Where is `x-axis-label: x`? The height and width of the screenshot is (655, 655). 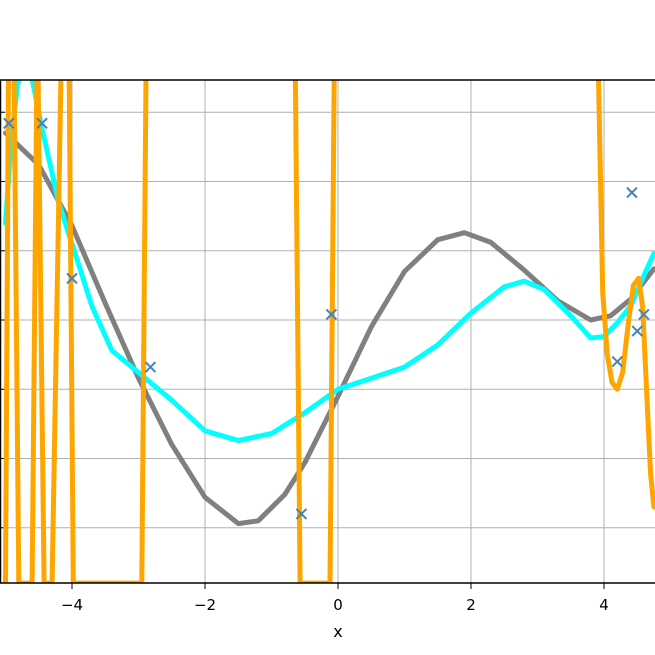 x-axis-label: x is located at coordinates (337, 631).